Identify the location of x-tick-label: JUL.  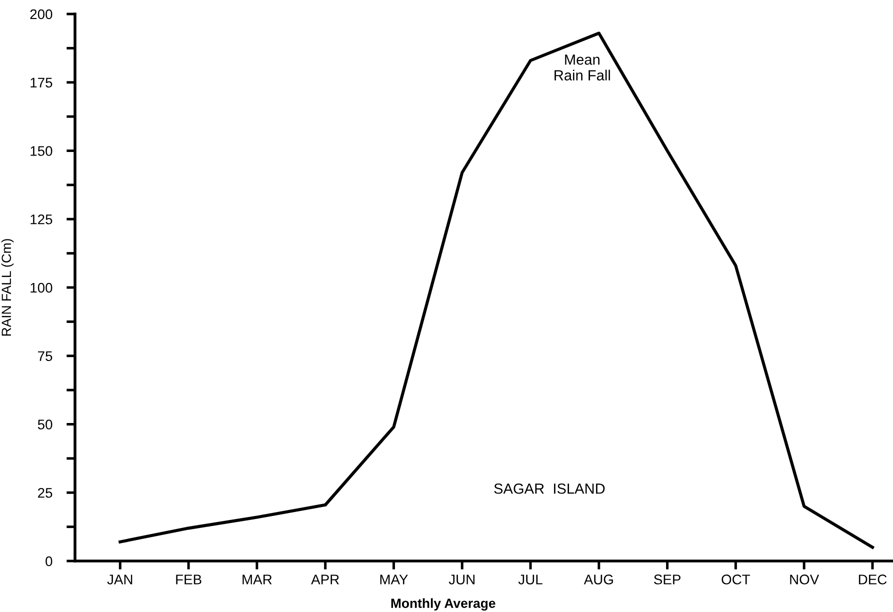
(530, 579).